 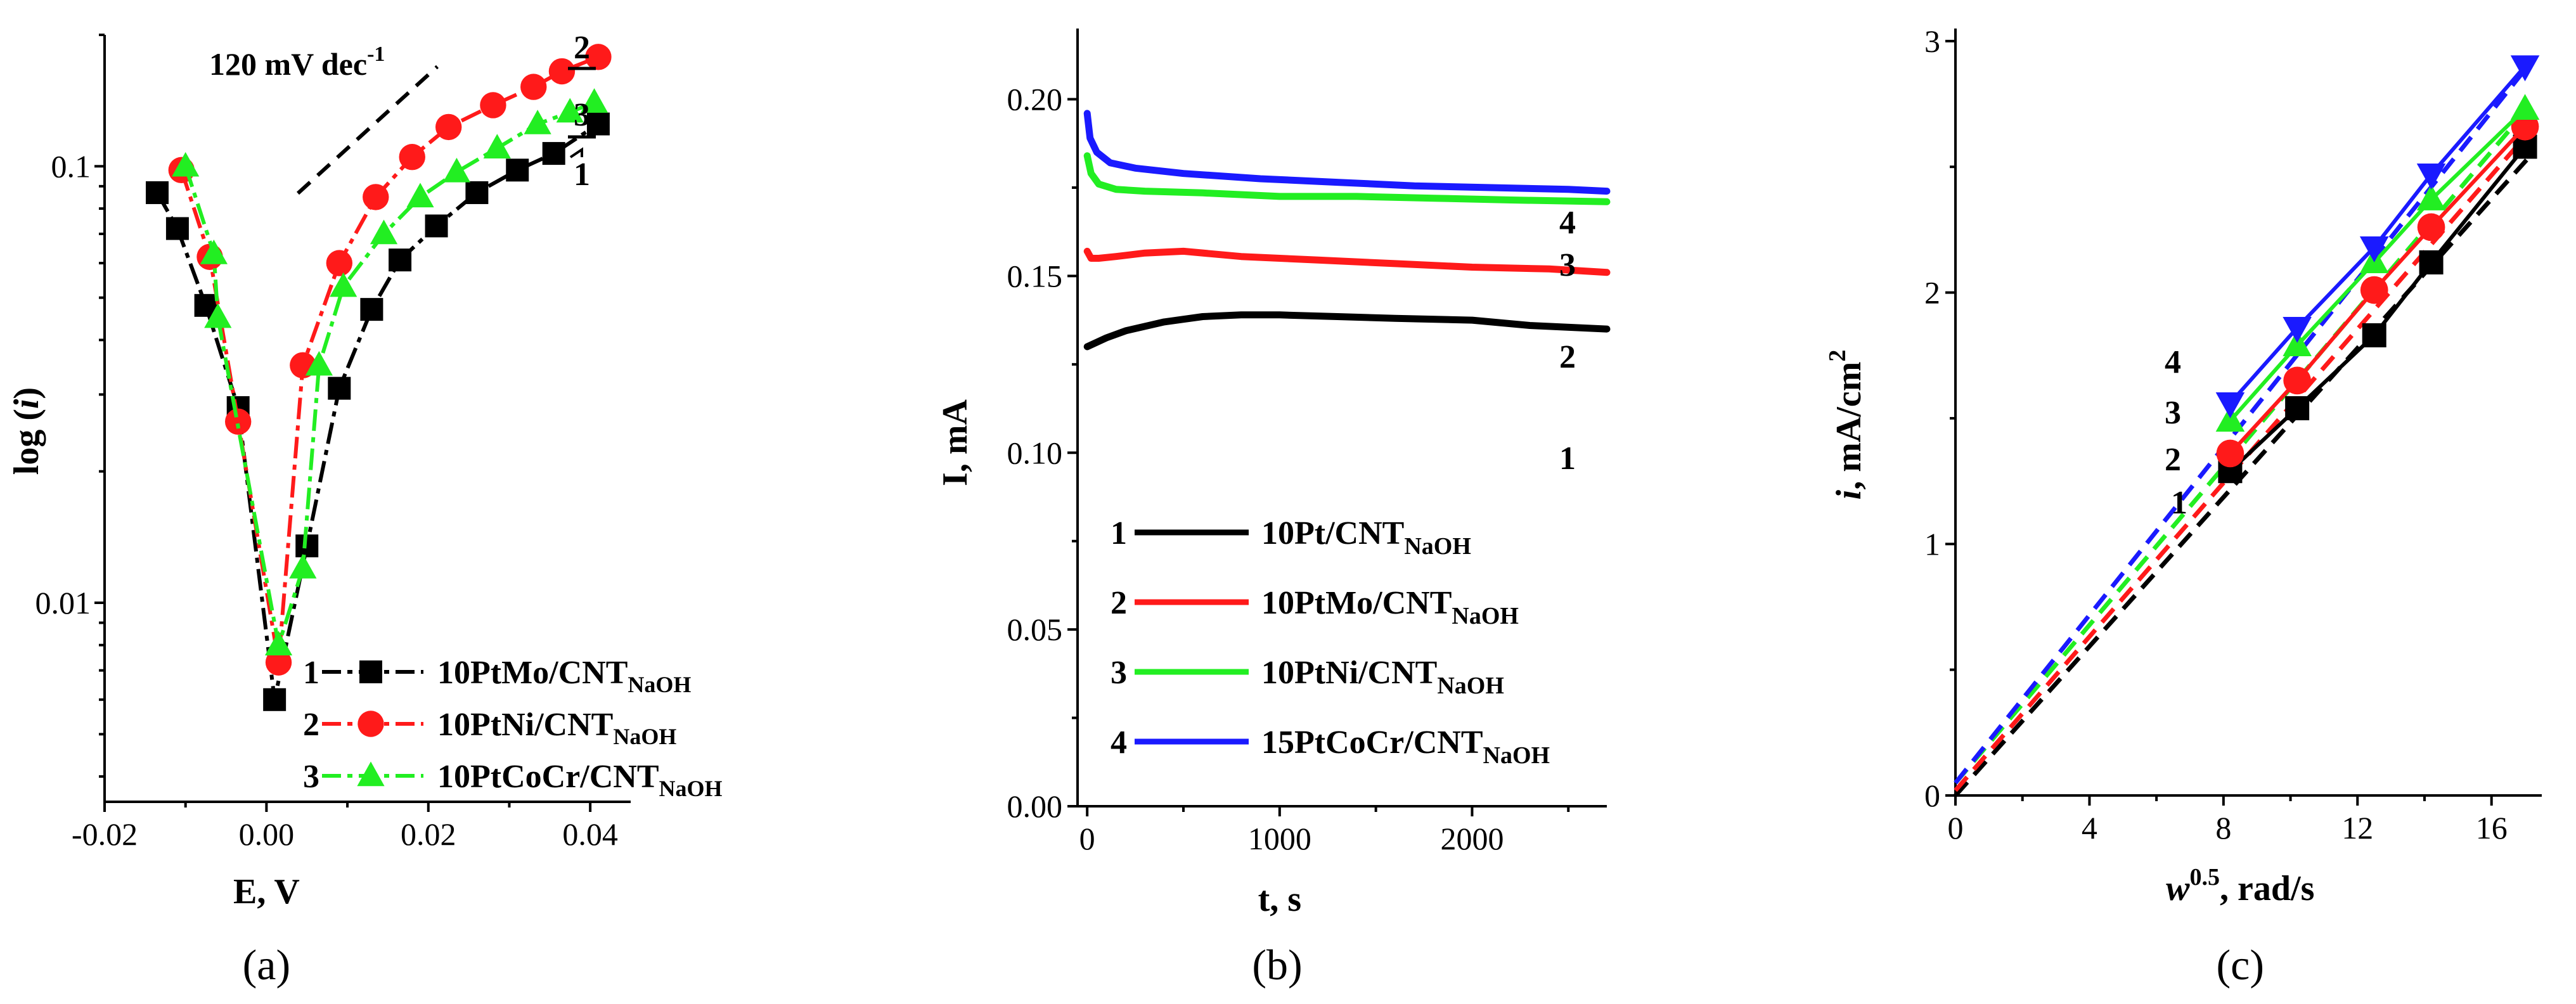 I want to click on panel-label-c: (c), so click(x=2240, y=965).